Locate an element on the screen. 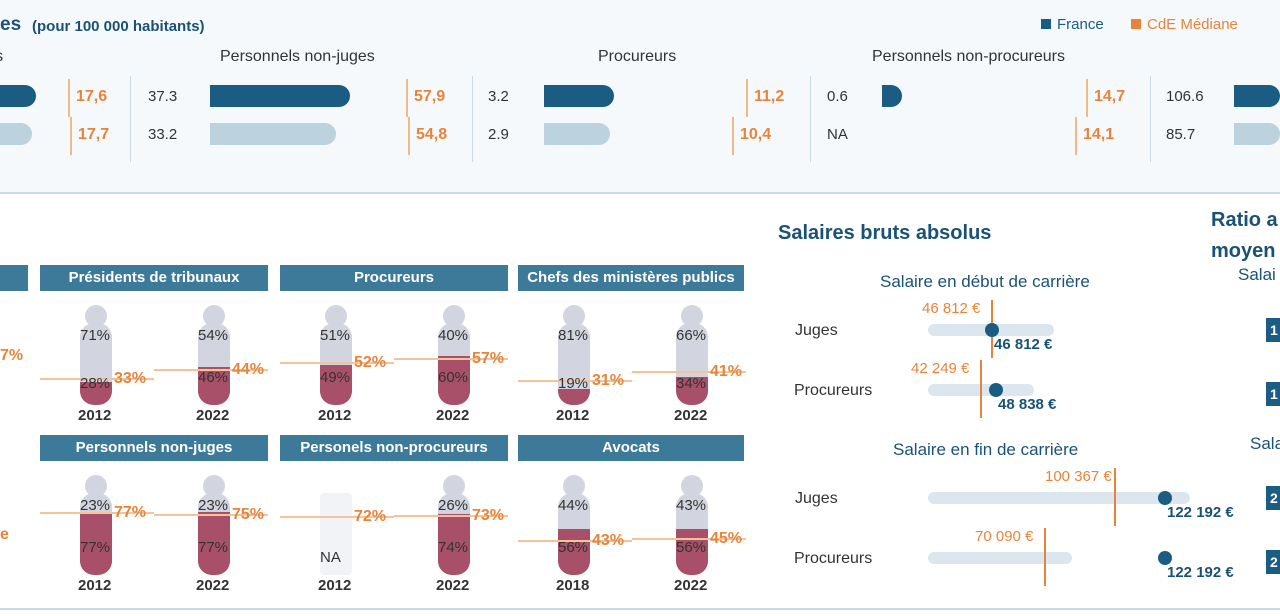  salary-row-label: Procureurs is located at coordinates (833, 390).